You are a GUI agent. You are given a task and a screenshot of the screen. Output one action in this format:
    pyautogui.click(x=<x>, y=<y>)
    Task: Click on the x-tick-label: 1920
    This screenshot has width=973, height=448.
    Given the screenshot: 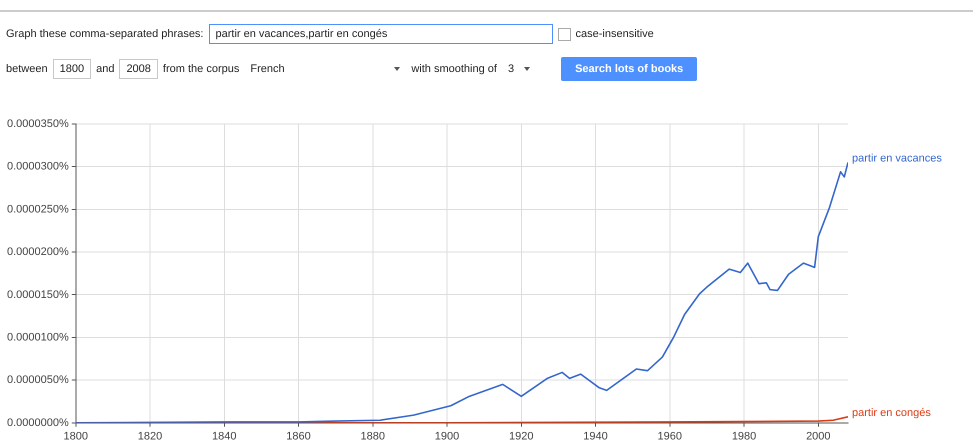 What is the action you would take?
    pyautogui.click(x=521, y=436)
    